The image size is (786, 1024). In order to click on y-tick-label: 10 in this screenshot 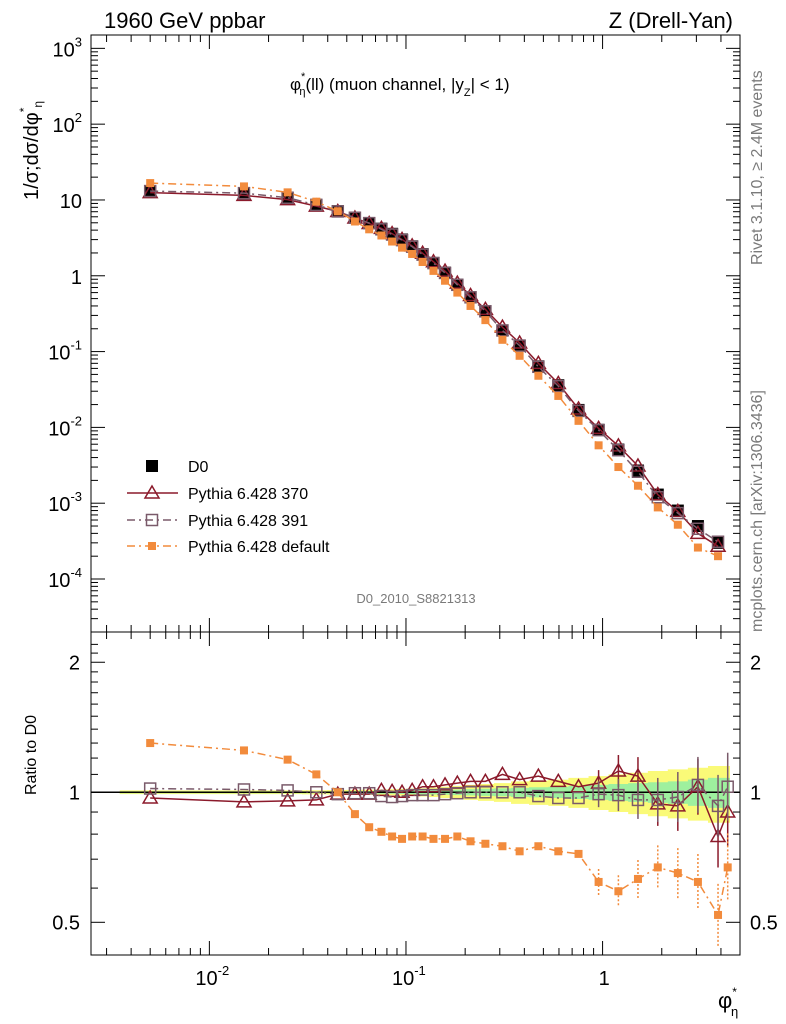, I will do `click(71, 202)`.